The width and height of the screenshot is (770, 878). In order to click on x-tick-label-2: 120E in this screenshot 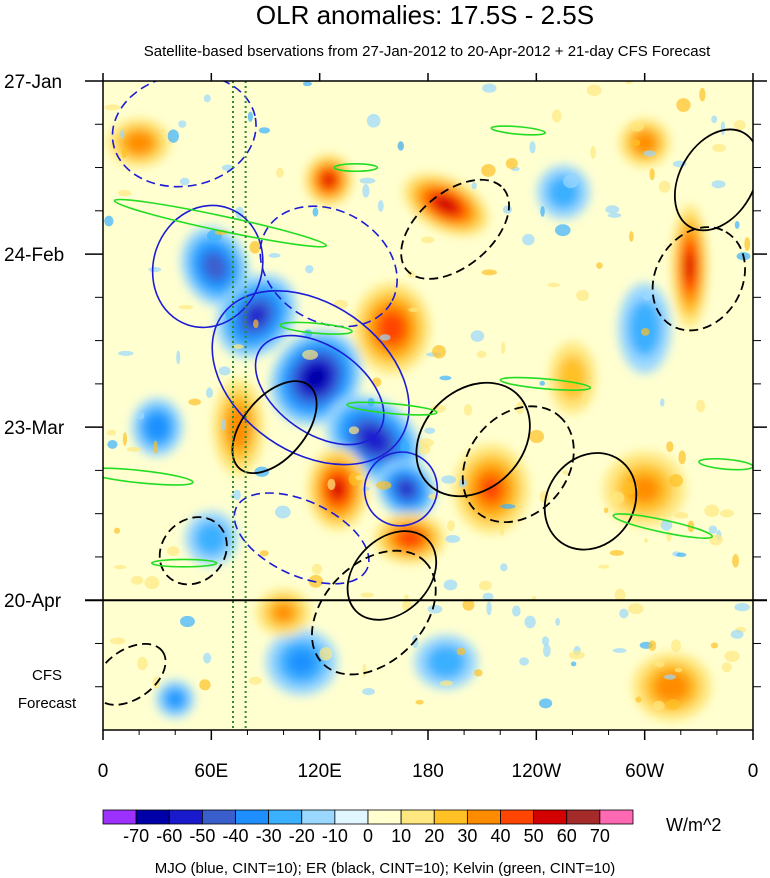, I will do `click(319, 771)`.